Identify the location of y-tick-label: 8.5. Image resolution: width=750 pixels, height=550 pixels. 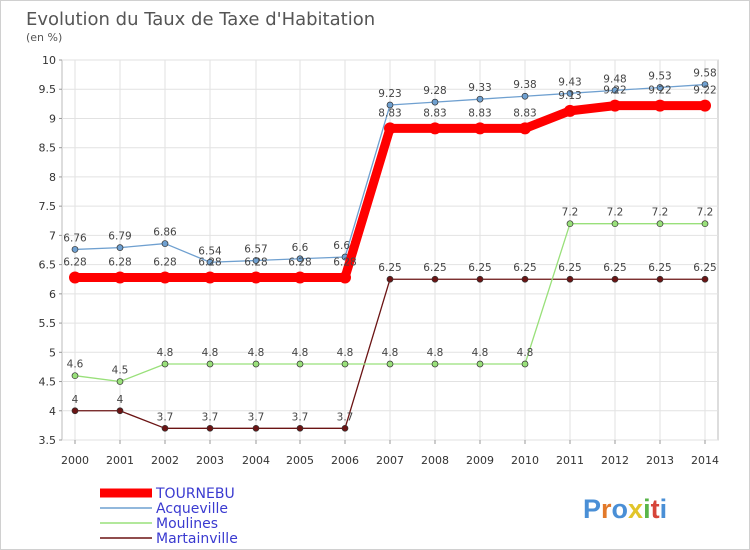
(48, 148).